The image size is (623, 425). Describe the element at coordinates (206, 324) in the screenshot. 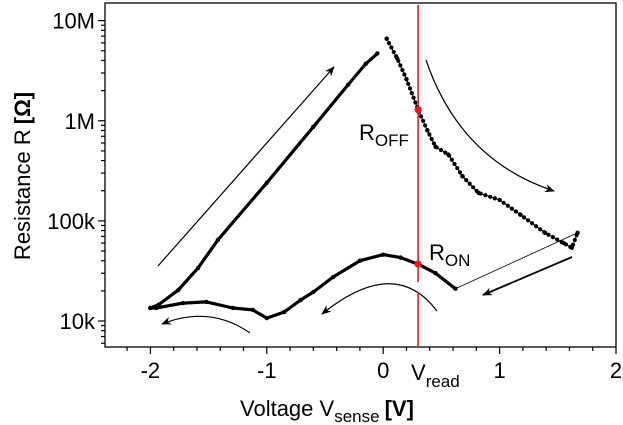

I see `arrow-lower-left` at that location.